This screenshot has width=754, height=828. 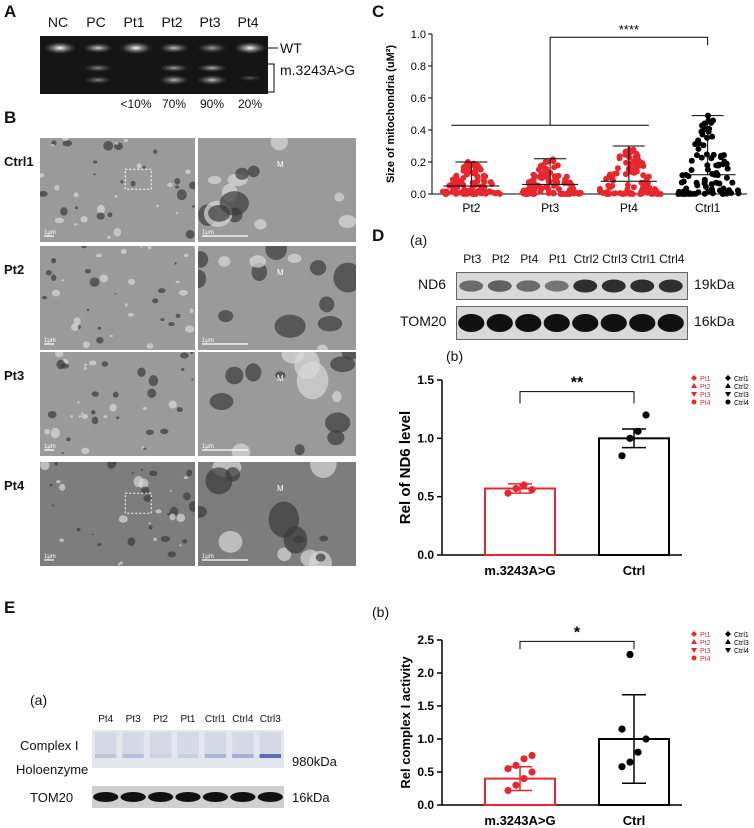 I want to click on percentage-label-1: 70%, so click(x=174, y=104).